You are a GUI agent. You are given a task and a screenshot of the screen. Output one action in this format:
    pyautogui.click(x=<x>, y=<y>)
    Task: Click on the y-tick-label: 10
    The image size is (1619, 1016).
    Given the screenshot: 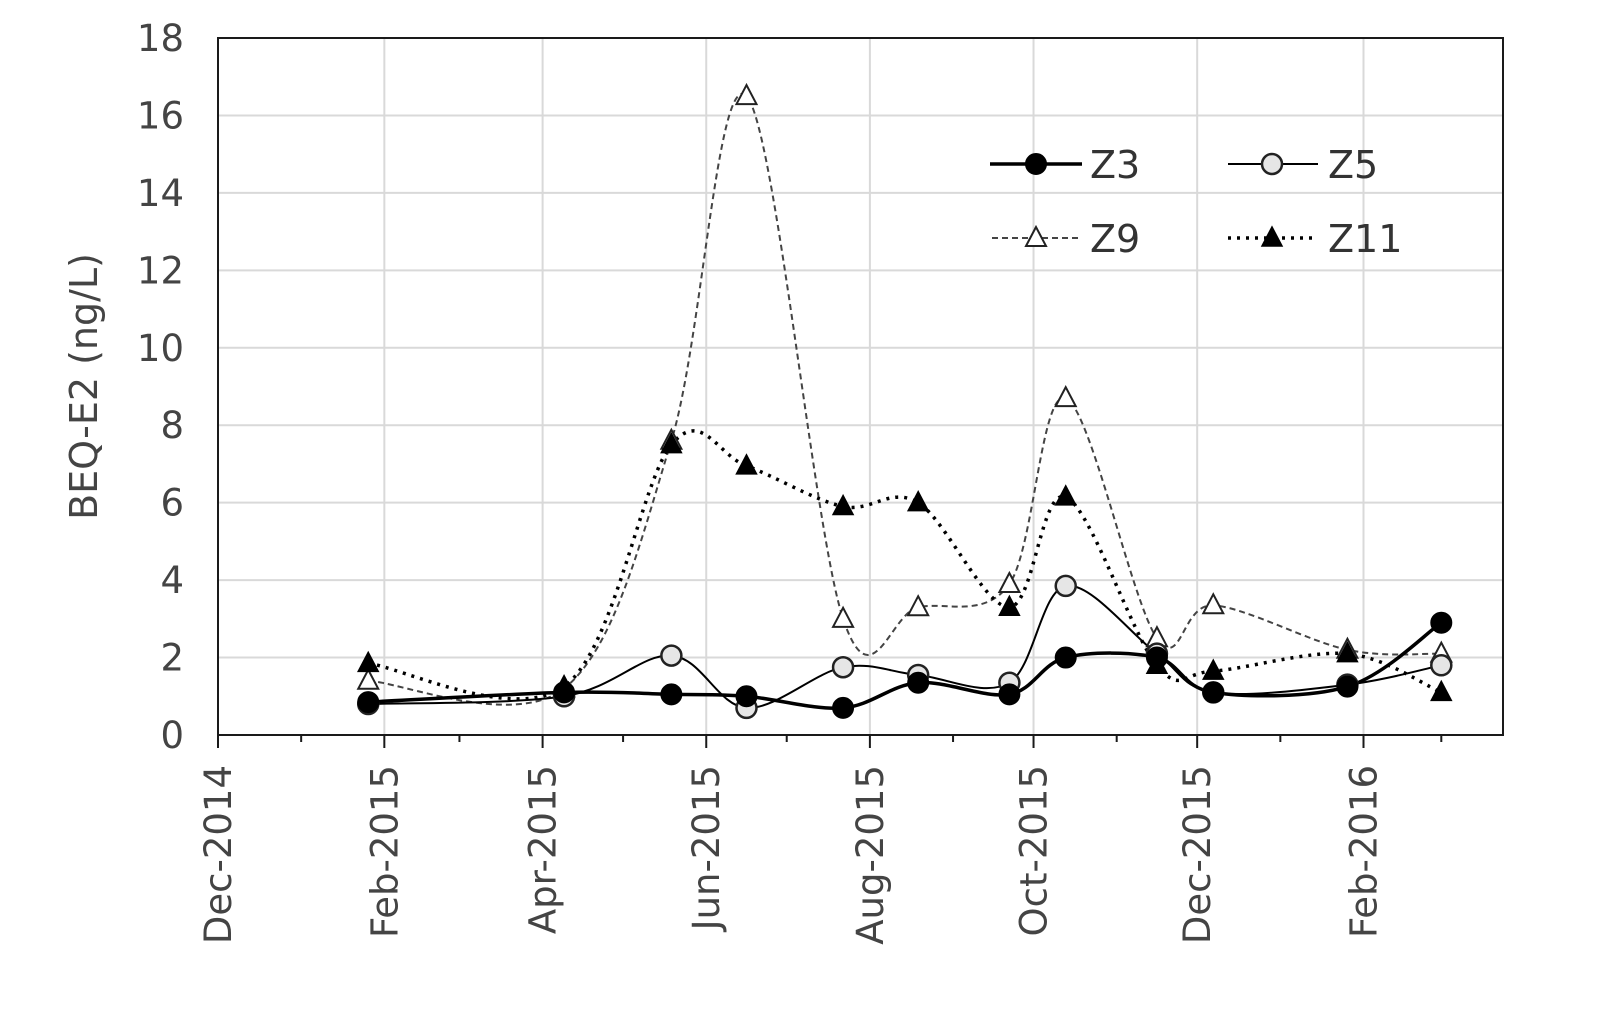 What is the action you would take?
    pyautogui.click(x=160, y=348)
    